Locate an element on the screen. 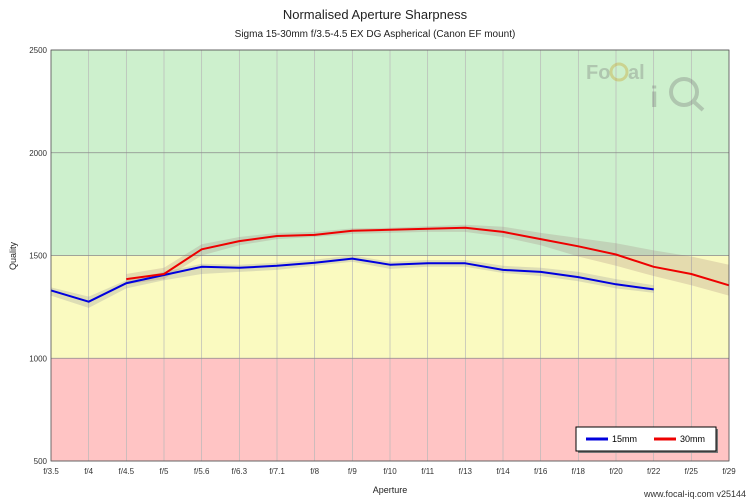 This screenshot has width=750, height=500. x-tick-label: f/11 is located at coordinates (427, 471).